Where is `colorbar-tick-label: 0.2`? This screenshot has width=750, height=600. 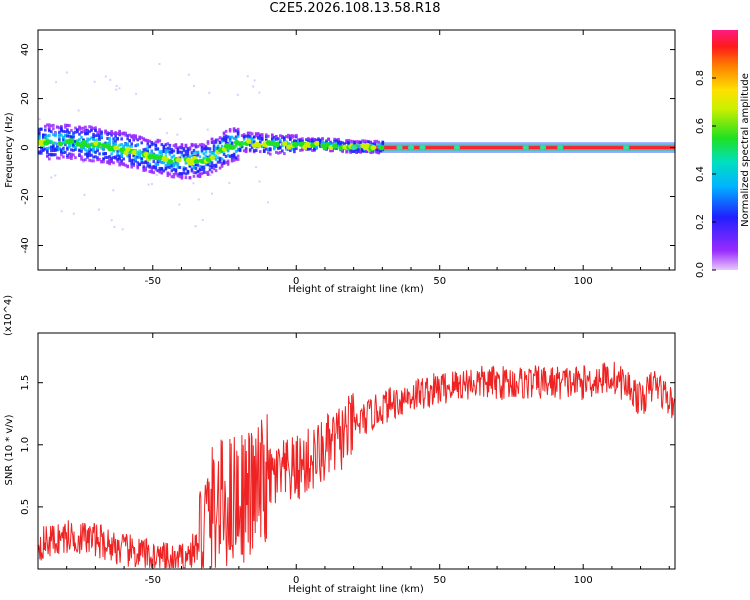
colorbar-tick-label: 0.2 is located at coordinates (700, 222).